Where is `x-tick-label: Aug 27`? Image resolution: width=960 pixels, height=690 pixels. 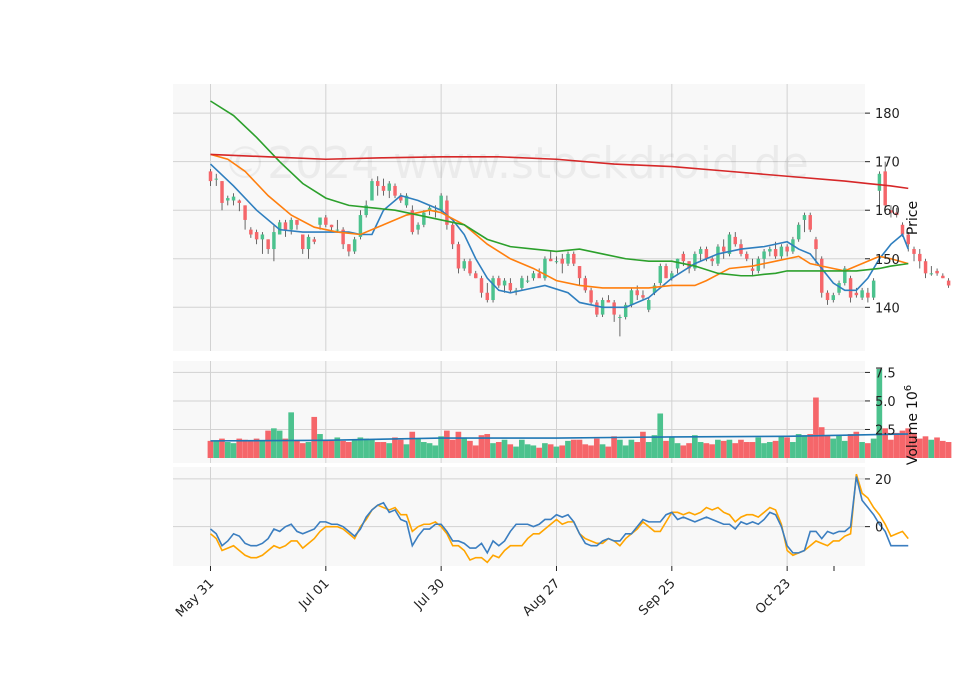 x-tick-label: Aug 27 is located at coordinates (541, 597).